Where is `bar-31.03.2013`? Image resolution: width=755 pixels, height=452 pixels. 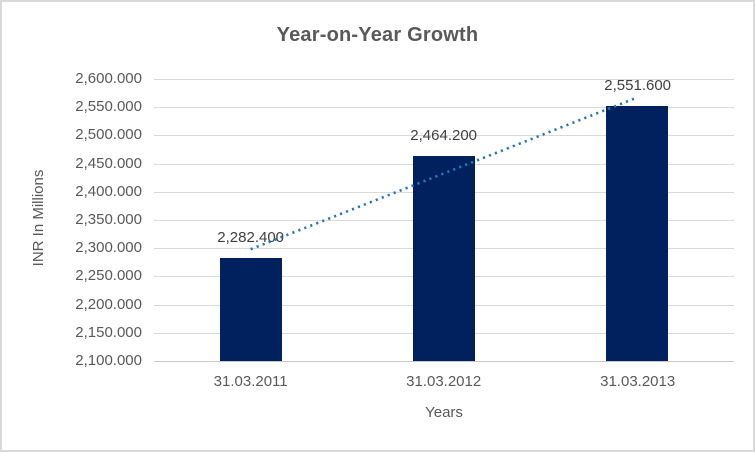 bar-31.03.2013 is located at coordinates (637, 233).